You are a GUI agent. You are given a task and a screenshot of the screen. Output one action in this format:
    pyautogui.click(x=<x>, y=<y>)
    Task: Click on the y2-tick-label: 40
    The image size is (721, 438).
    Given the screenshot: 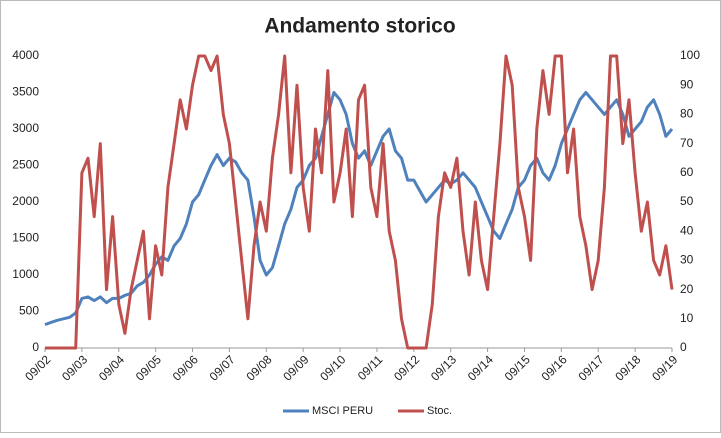 What is the action you would take?
    pyautogui.click(x=687, y=230)
    